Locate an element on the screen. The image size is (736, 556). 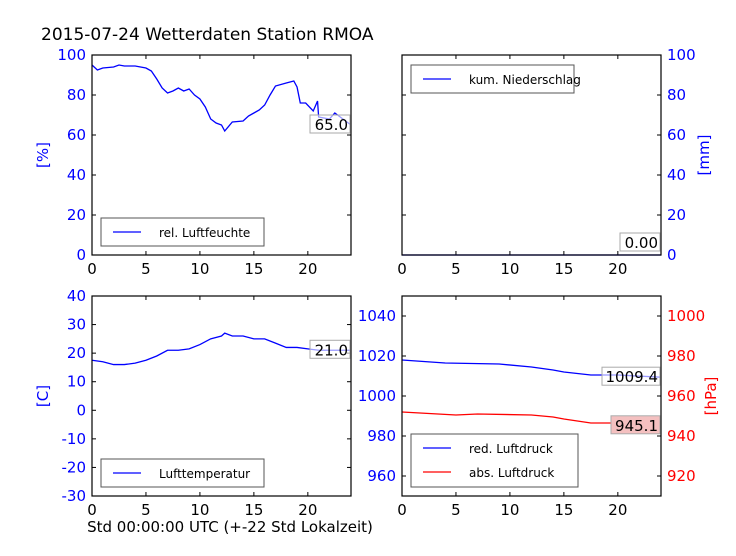
series-line-lufttemperatur is located at coordinates (221, 349).